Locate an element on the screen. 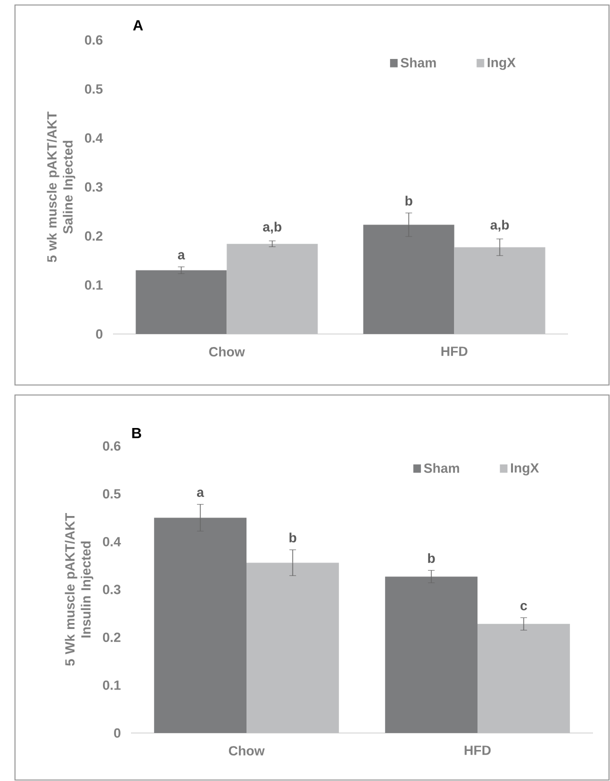 The width and height of the screenshot is (610, 781). chart-title: A is located at coordinates (138, 25).